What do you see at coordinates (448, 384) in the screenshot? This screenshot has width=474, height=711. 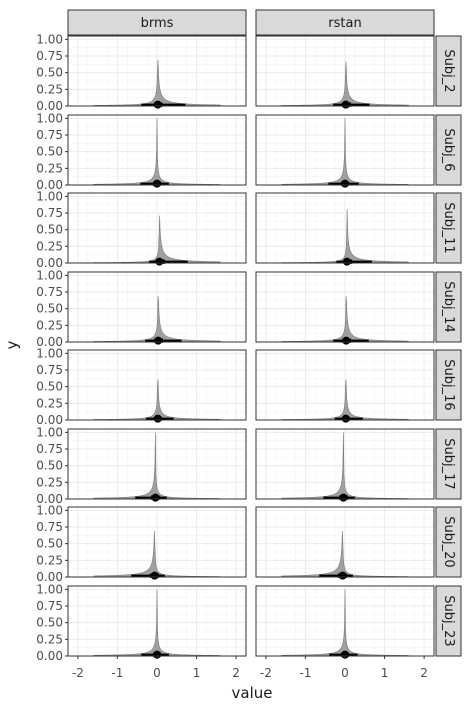 I see `row-strip-label-Subj_16: Subj_16` at bounding box center [448, 384].